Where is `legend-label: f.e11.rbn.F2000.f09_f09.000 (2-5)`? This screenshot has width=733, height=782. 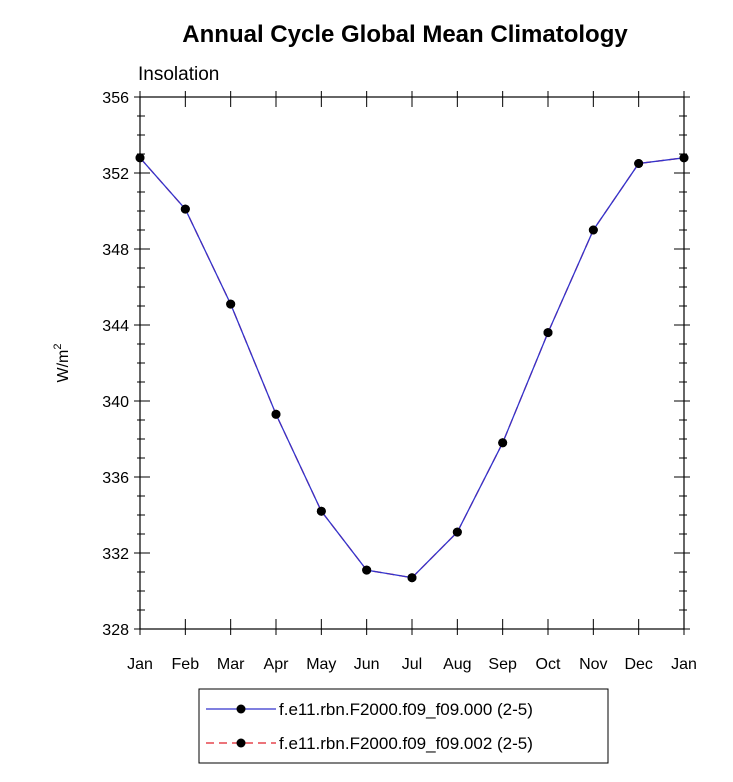 legend-label: f.e11.rbn.F2000.f09_f09.000 (2-5) is located at coordinates (406, 709).